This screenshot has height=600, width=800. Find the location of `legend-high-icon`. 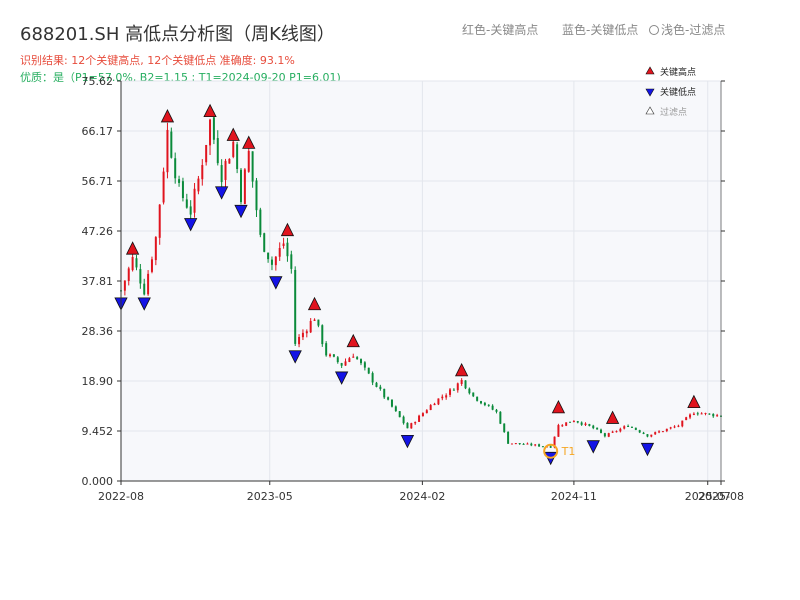

legend-high-icon is located at coordinates (650, 70).